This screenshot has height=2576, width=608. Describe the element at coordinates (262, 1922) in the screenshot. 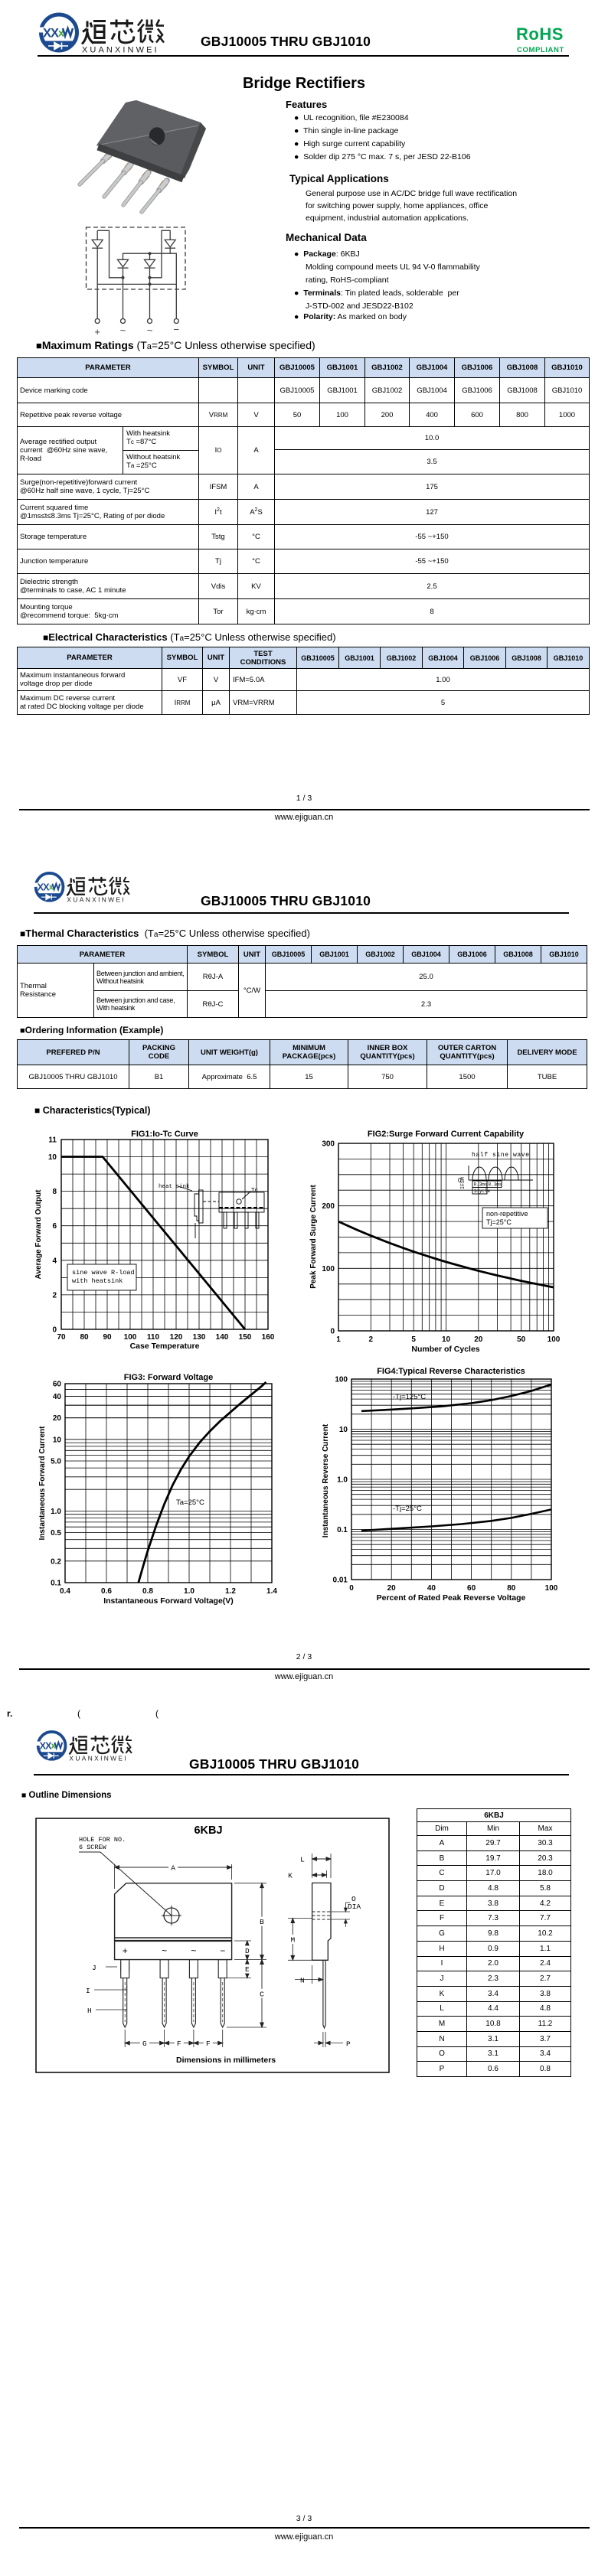

I see `svg-text: B` at that location.